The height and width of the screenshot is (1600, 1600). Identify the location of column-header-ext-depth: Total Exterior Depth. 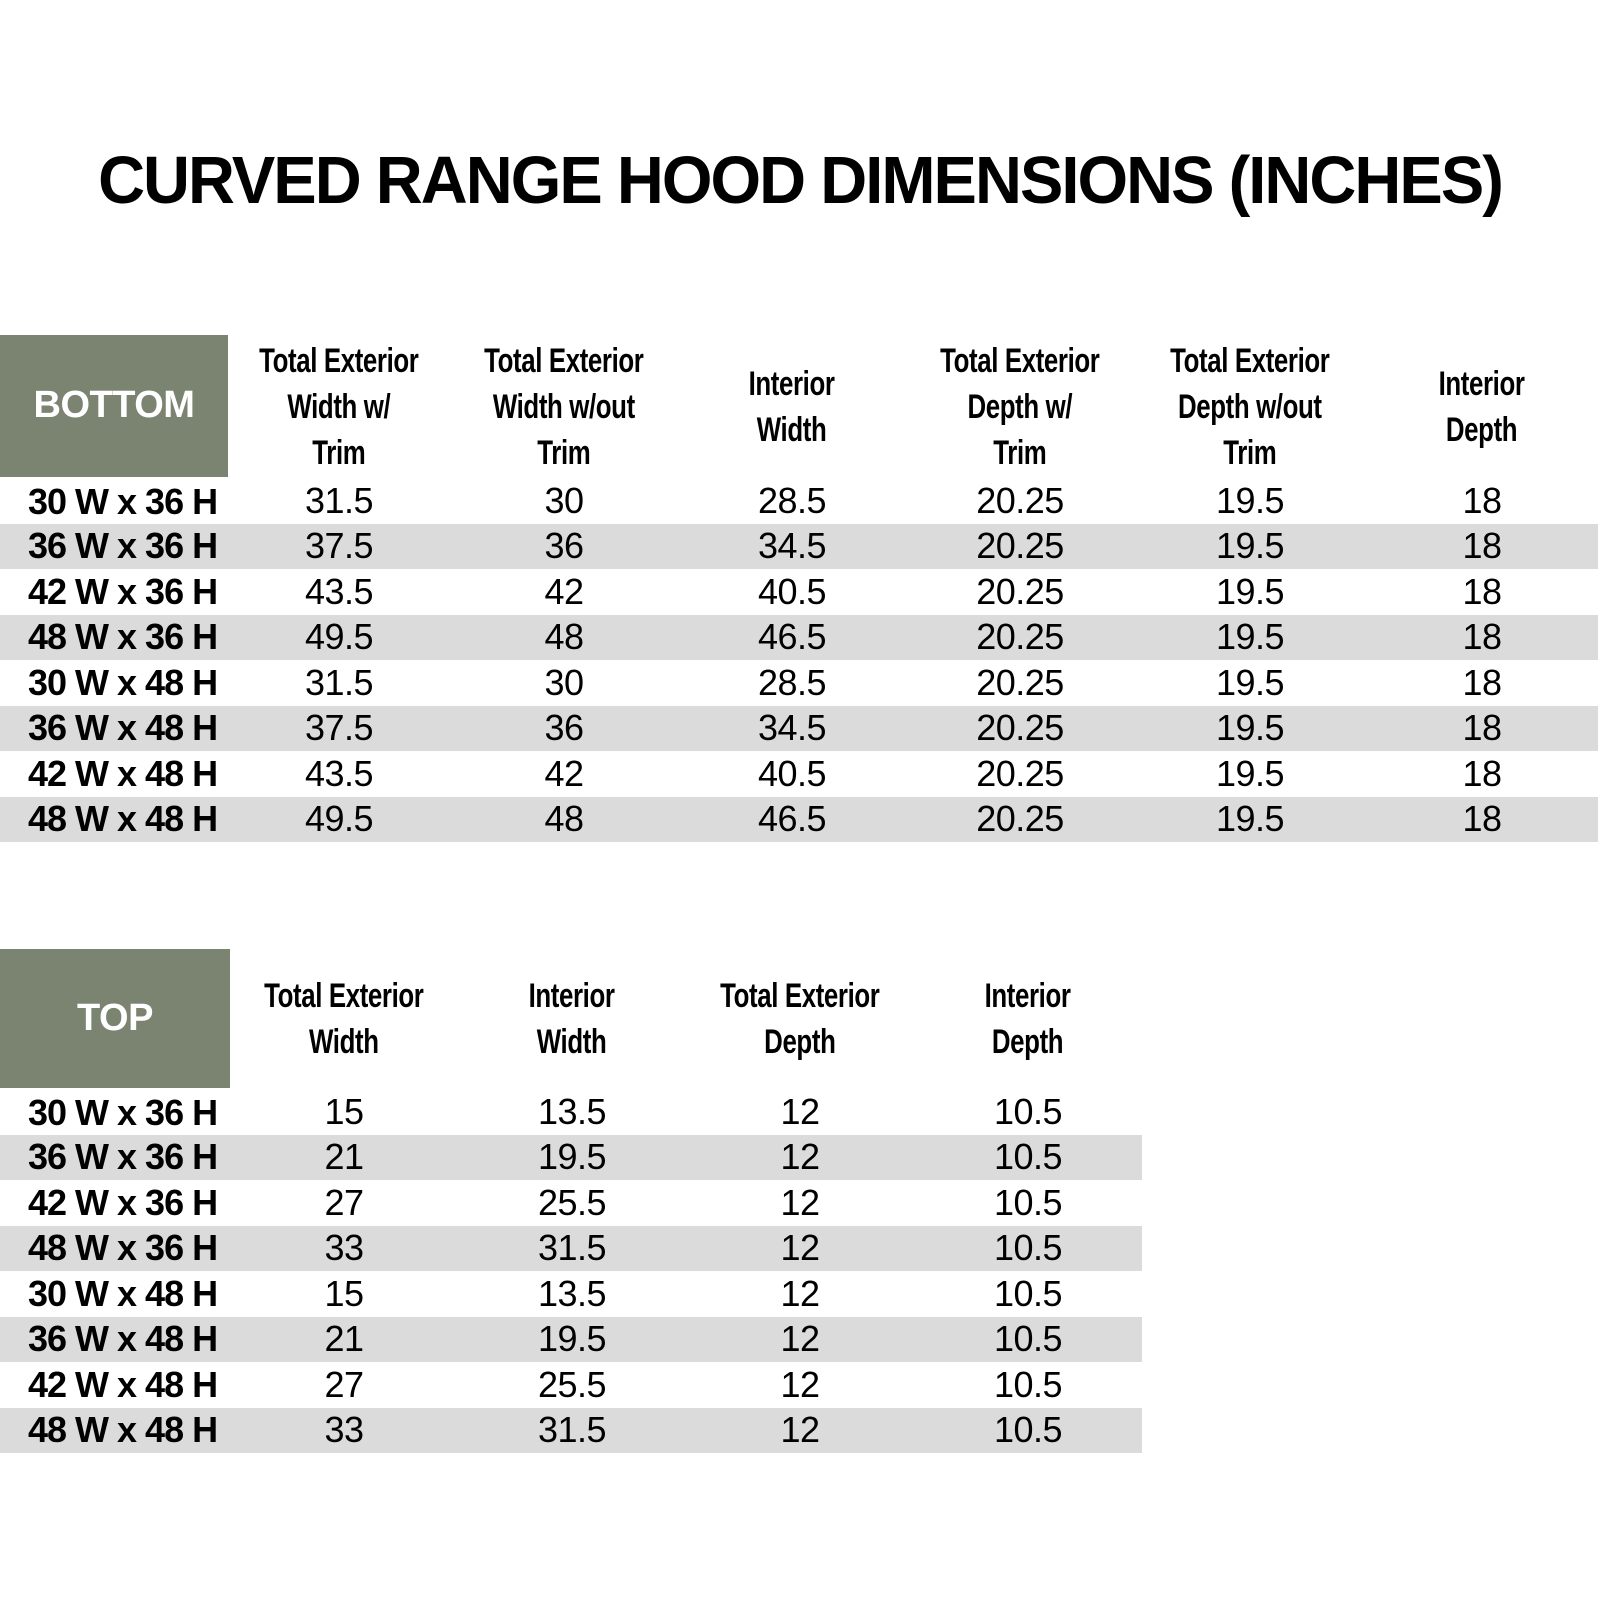
(800, 1019).